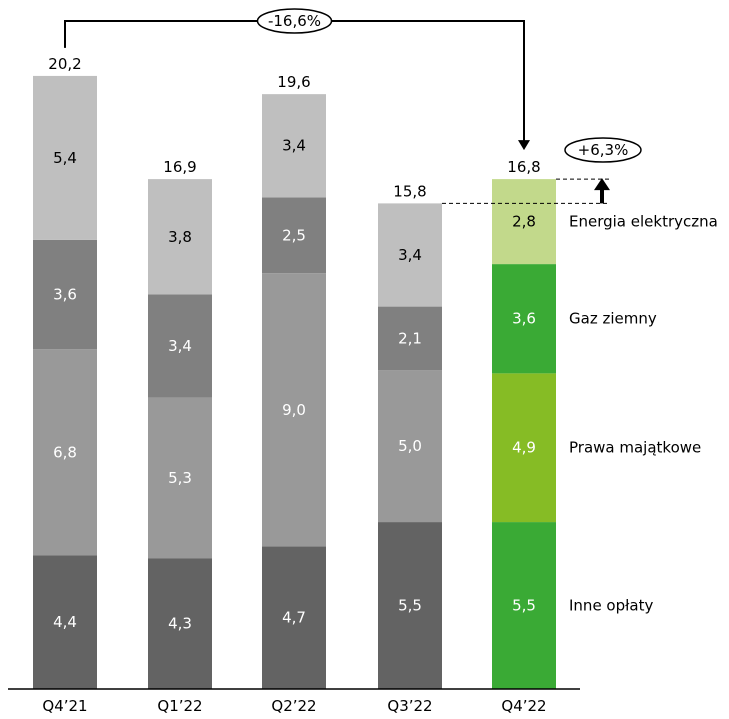  I want to click on segment-value-label: 5,4, so click(65, 158).